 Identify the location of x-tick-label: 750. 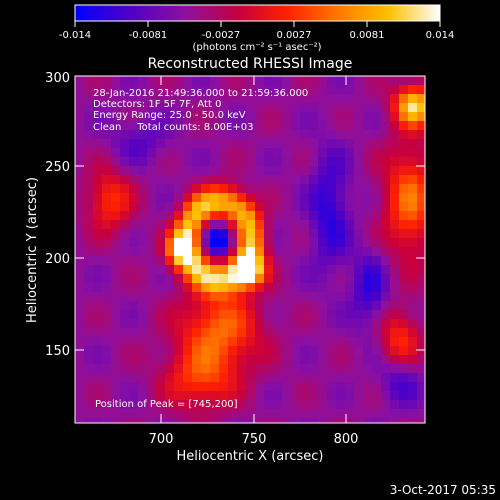
(254, 439).